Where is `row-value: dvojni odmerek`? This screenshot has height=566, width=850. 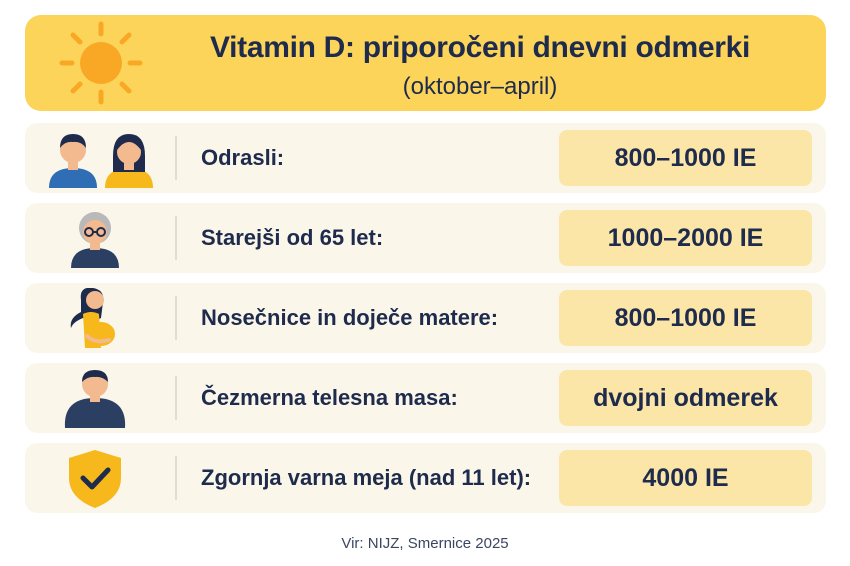
row-value: dvojni odmerek is located at coordinates (685, 398).